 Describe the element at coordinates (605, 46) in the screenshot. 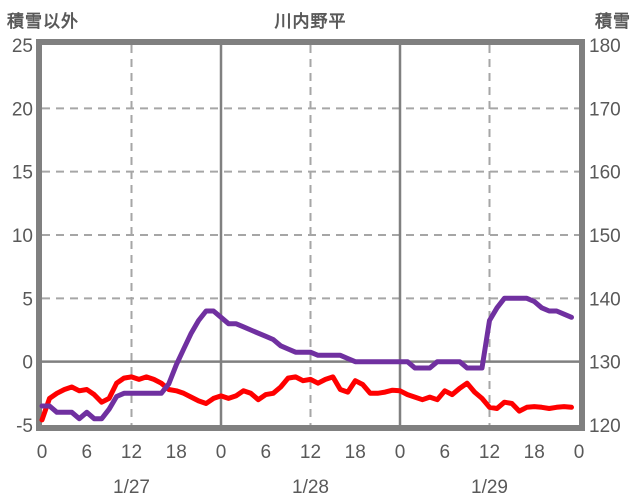

I see `right-axis-tick-label: 180` at that location.